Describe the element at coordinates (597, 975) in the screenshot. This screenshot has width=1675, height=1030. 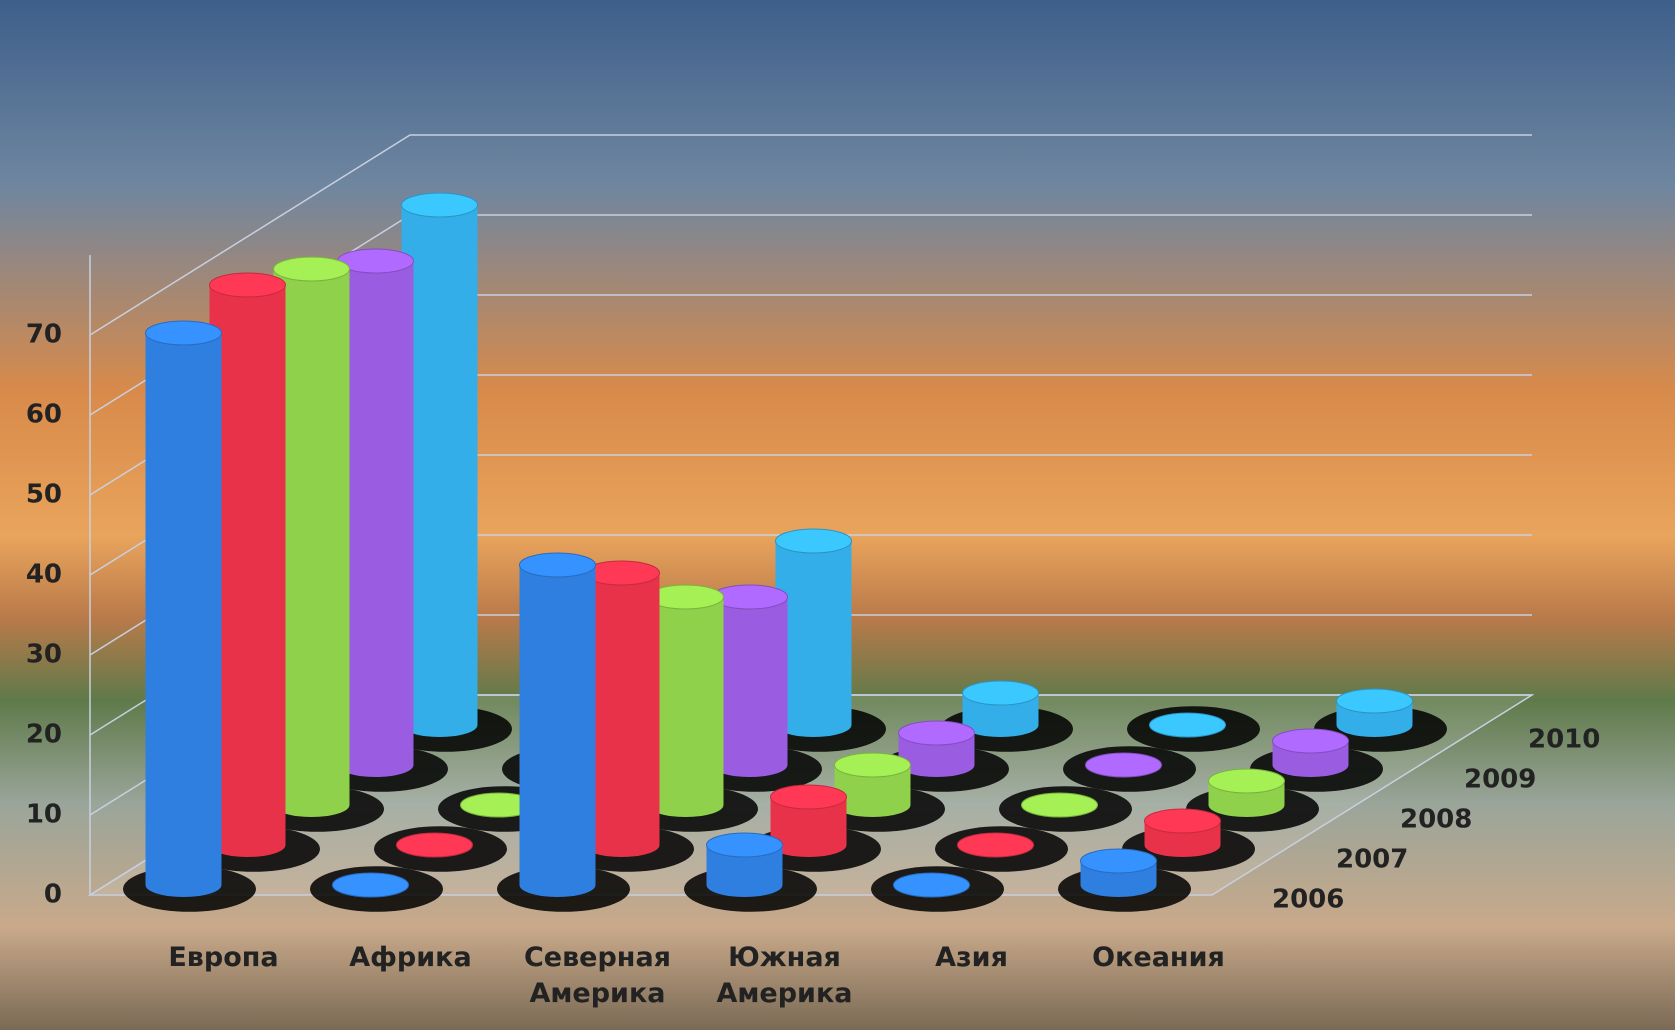
I see `x-tick-label: Северная Америка` at that location.